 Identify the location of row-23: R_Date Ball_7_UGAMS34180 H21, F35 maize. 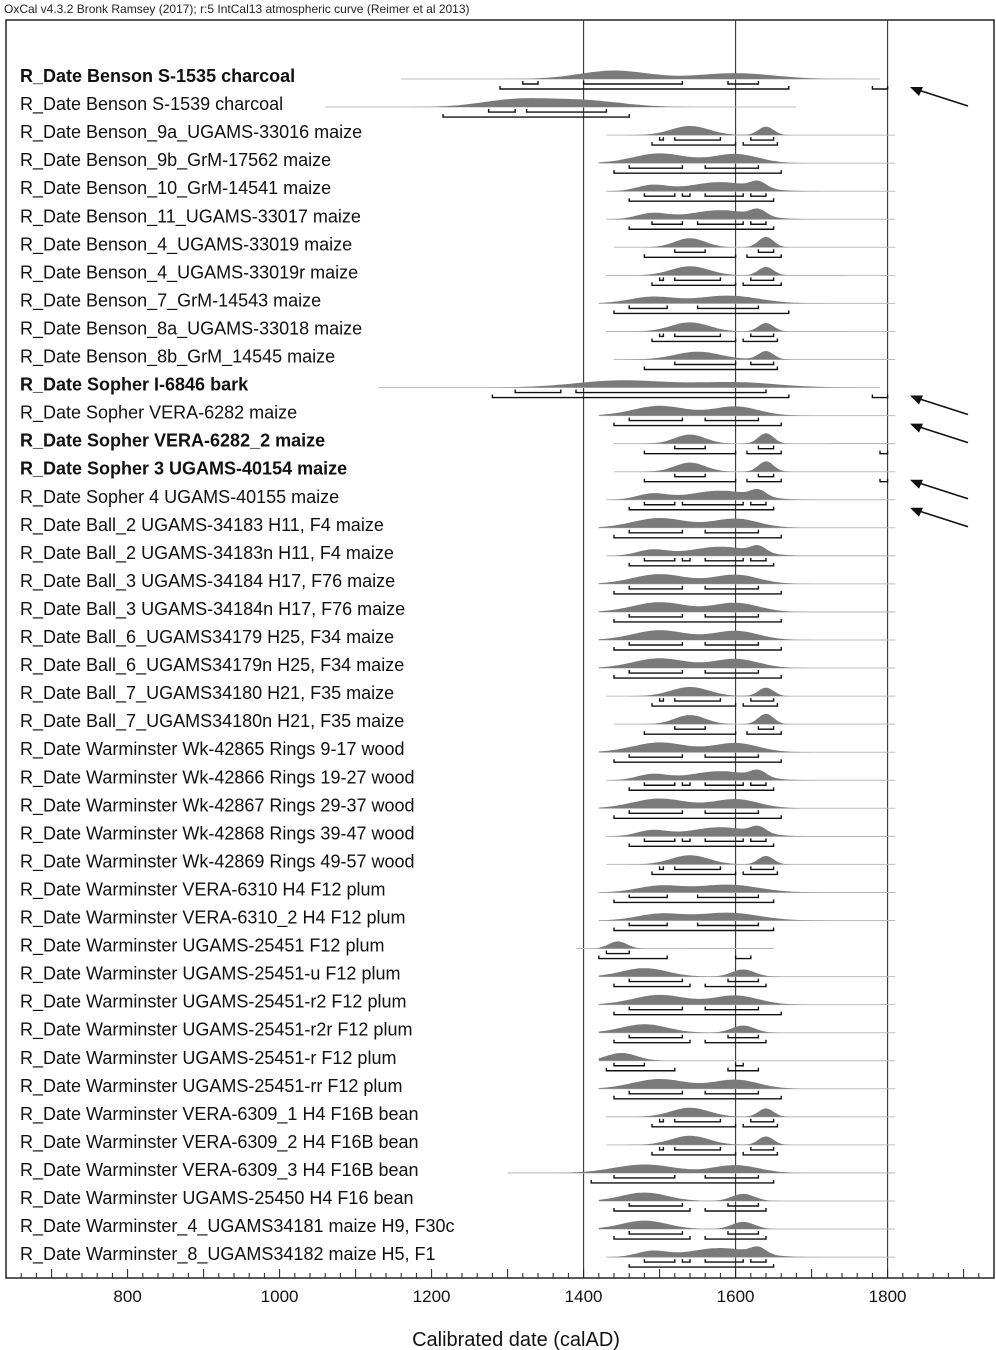
(458, 695).